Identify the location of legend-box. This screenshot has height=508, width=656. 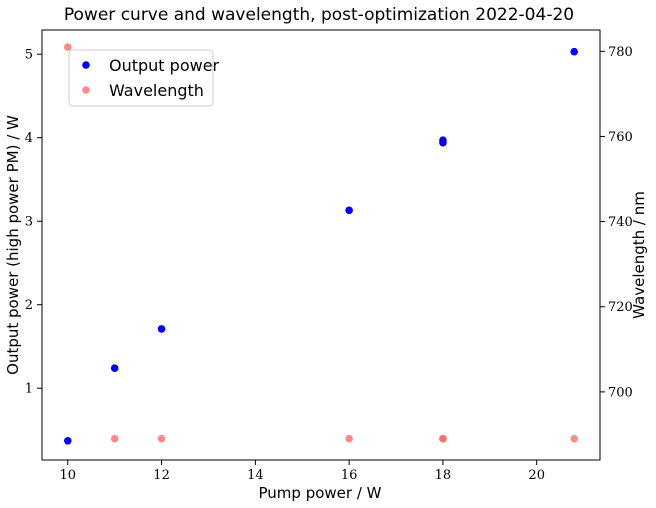
(141, 78).